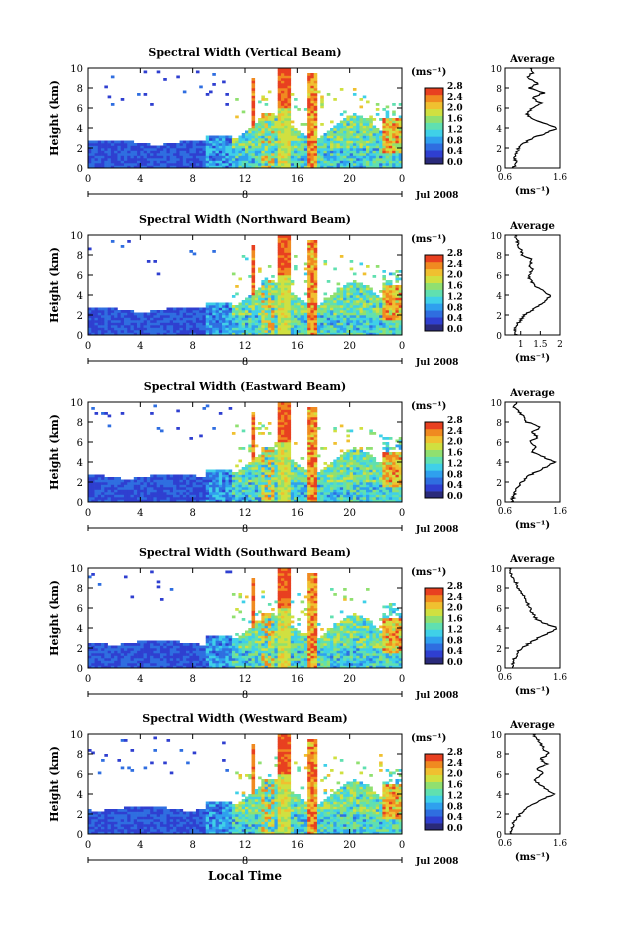 This screenshot has width=621, height=929. What do you see at coordinates (532, 191) in the screenshot?
I see `average-x-label: (ms⁻¹)` at bounding box center [532, 191].